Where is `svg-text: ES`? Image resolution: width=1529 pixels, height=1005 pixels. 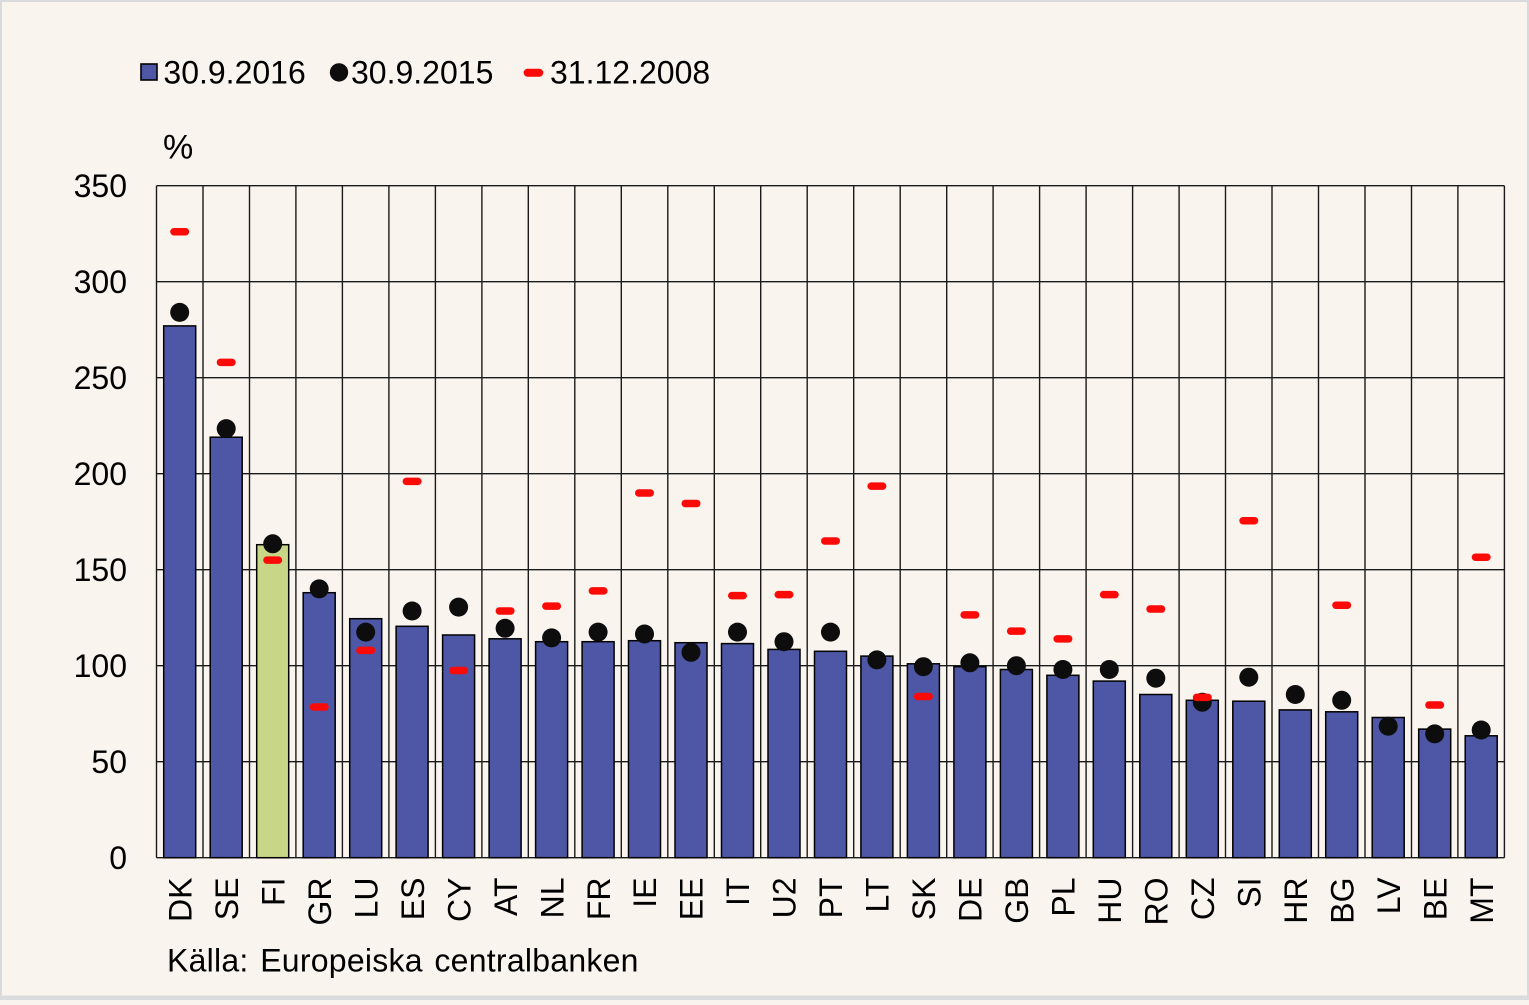
svg-text: ES is located at coordinates (413, 899).